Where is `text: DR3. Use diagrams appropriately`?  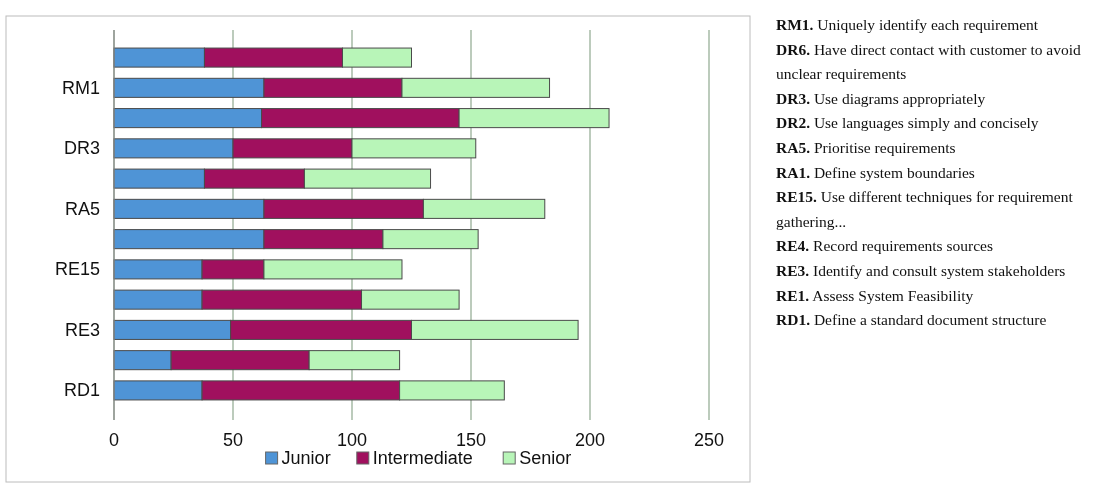
text: DR3. Use diagrams appropriately is located at coordinates (881, 98).